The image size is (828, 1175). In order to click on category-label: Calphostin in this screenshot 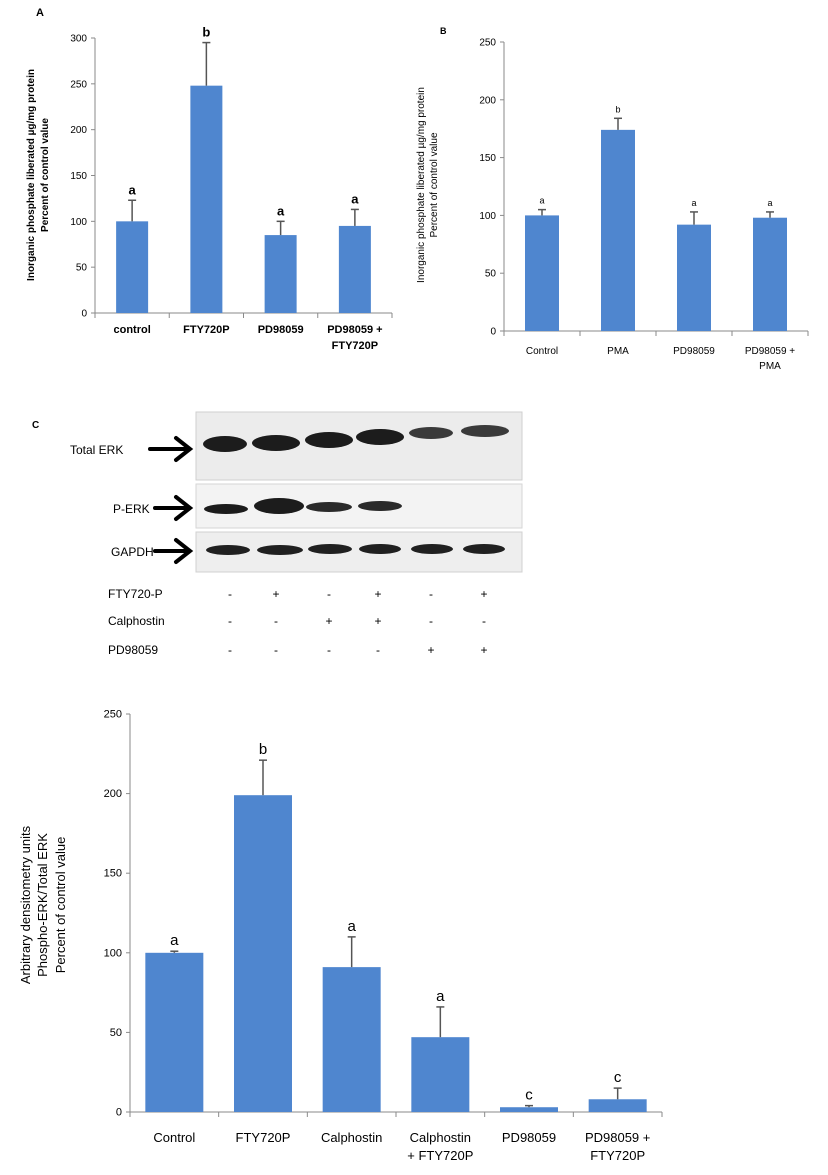, I will do `click(351, 1137)`.